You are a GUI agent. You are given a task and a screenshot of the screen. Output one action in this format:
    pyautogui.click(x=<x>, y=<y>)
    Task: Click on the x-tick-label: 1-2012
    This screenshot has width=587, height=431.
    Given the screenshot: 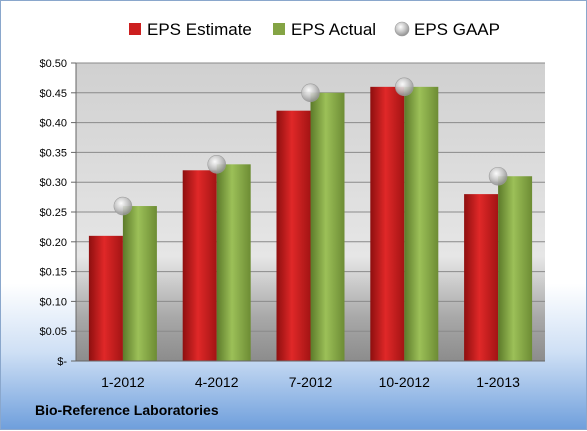 What is the action you would take?
    pyautogui.click(x=123, y=382)
    